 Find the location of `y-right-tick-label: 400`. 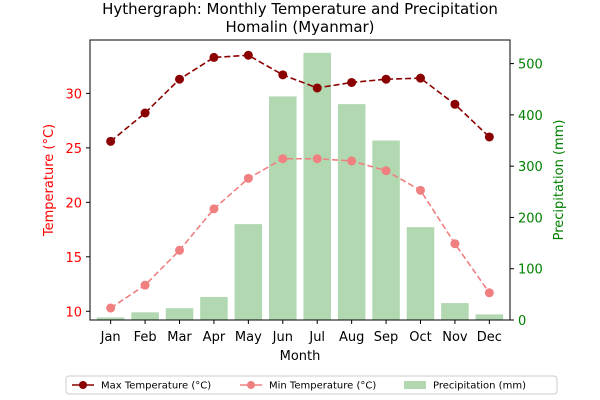

y-right-tick-label: 400 is located at coordinates (530, 116).